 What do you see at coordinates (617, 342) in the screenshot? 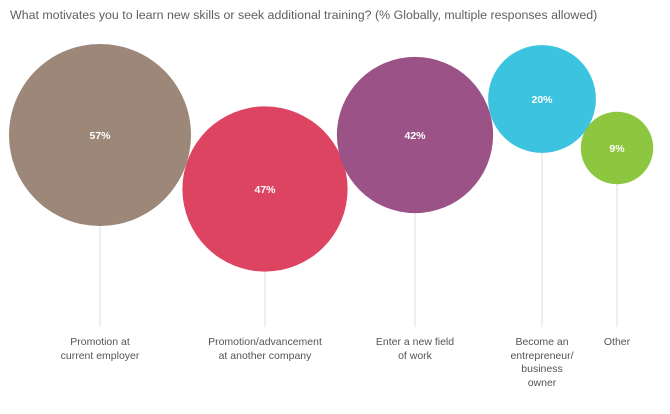
I see `category-label: Other` at bounding box center [617, 342].